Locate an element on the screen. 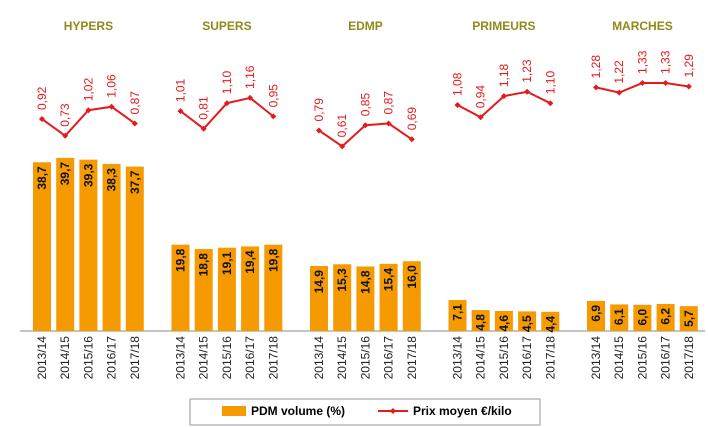 The height and width of the screenshot is (427, 708). bar-label: 4,8 is located at coordinates (481, 322).